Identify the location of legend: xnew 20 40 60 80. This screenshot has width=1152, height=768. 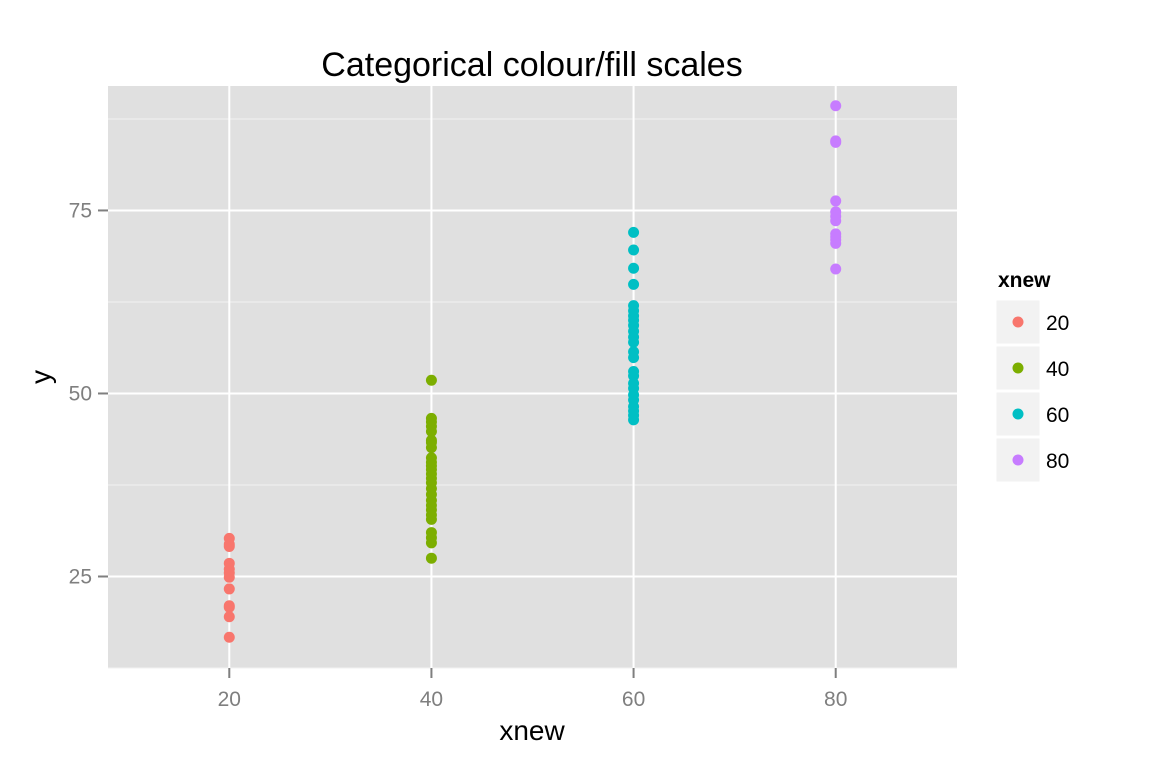
(1032, 376).